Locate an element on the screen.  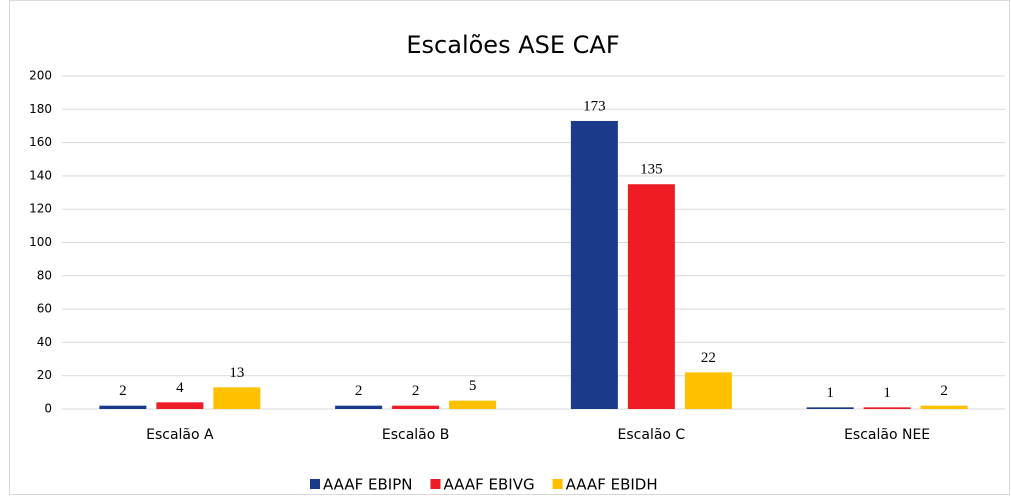
y-tick-label: 60 is located at coordinates (44, 309).